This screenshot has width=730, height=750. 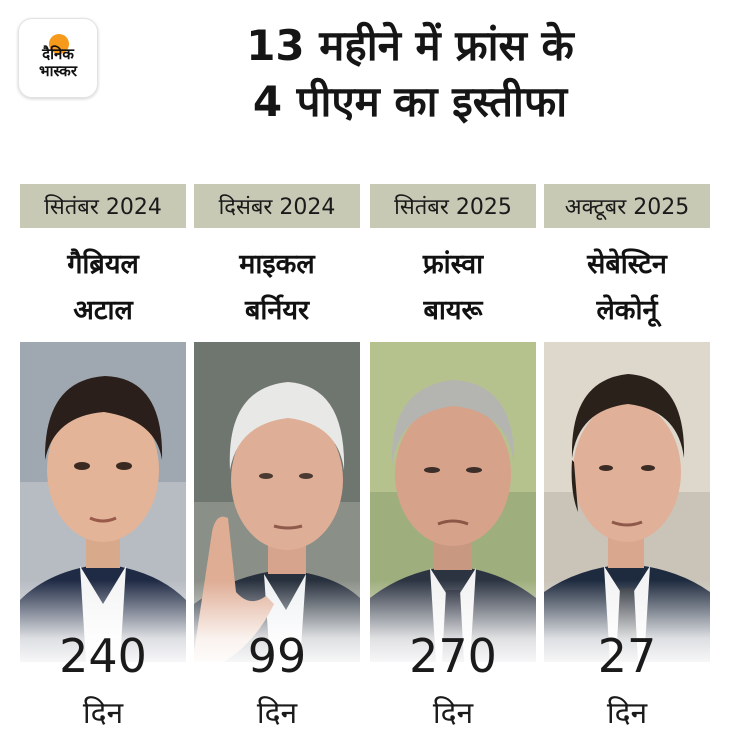 I want to click on tenure-start-date: दिसंबर 2024, so click(x=277, y=206).